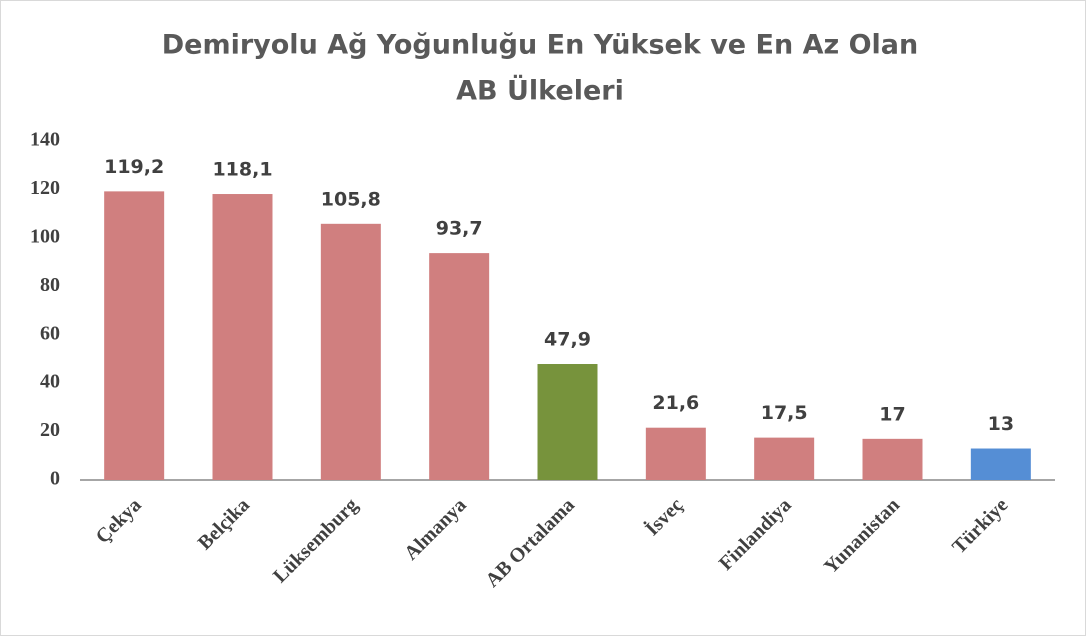 The height and width of the screenshot is (636, 1086). I want to click on y-tick-label: 100, so click(45, 236).